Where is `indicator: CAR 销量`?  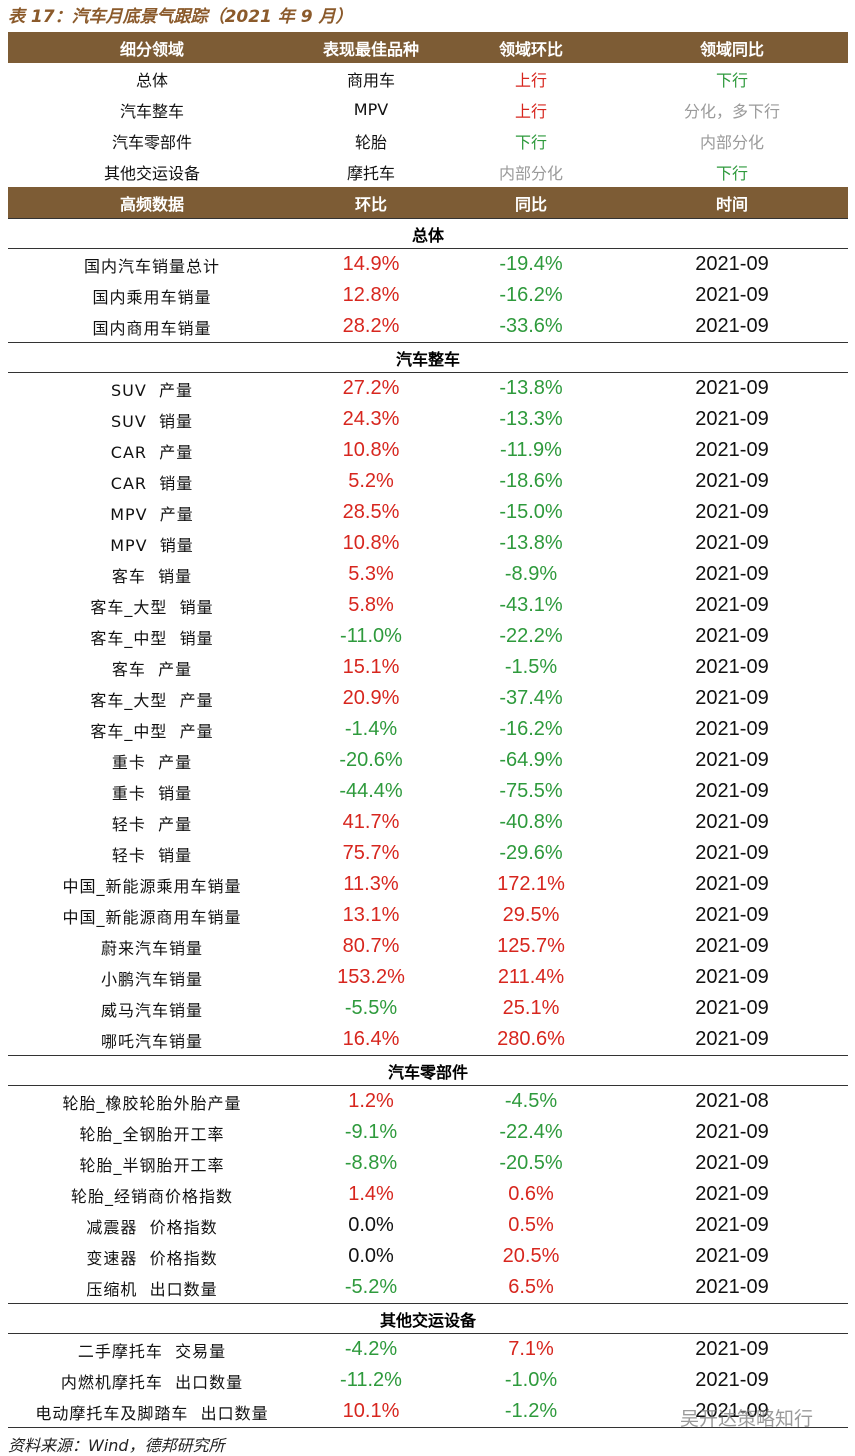 indicator: CAR 销量 is located at coordinates (152, 483).